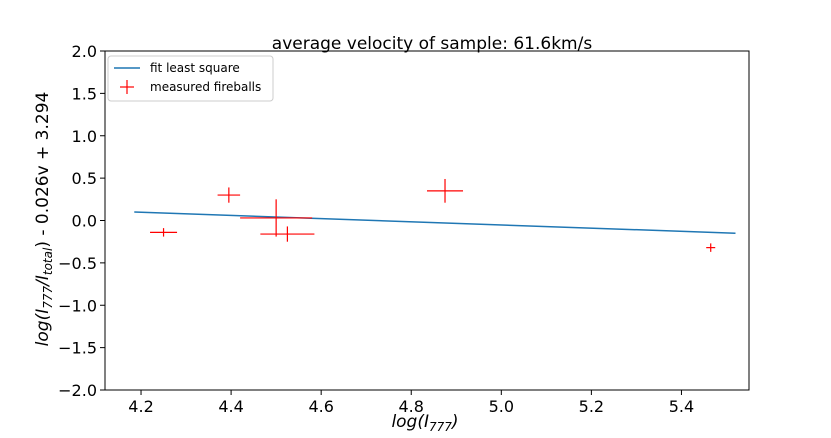  I want to click on y-axis-label-rest: ) - 0.026v + 3.294, so click(43, 170).